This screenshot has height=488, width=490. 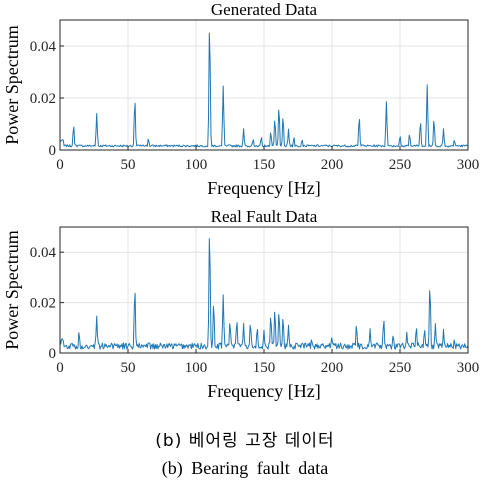 I want to click on chart-title: Real Fault Data, so click(x=264, y=216).